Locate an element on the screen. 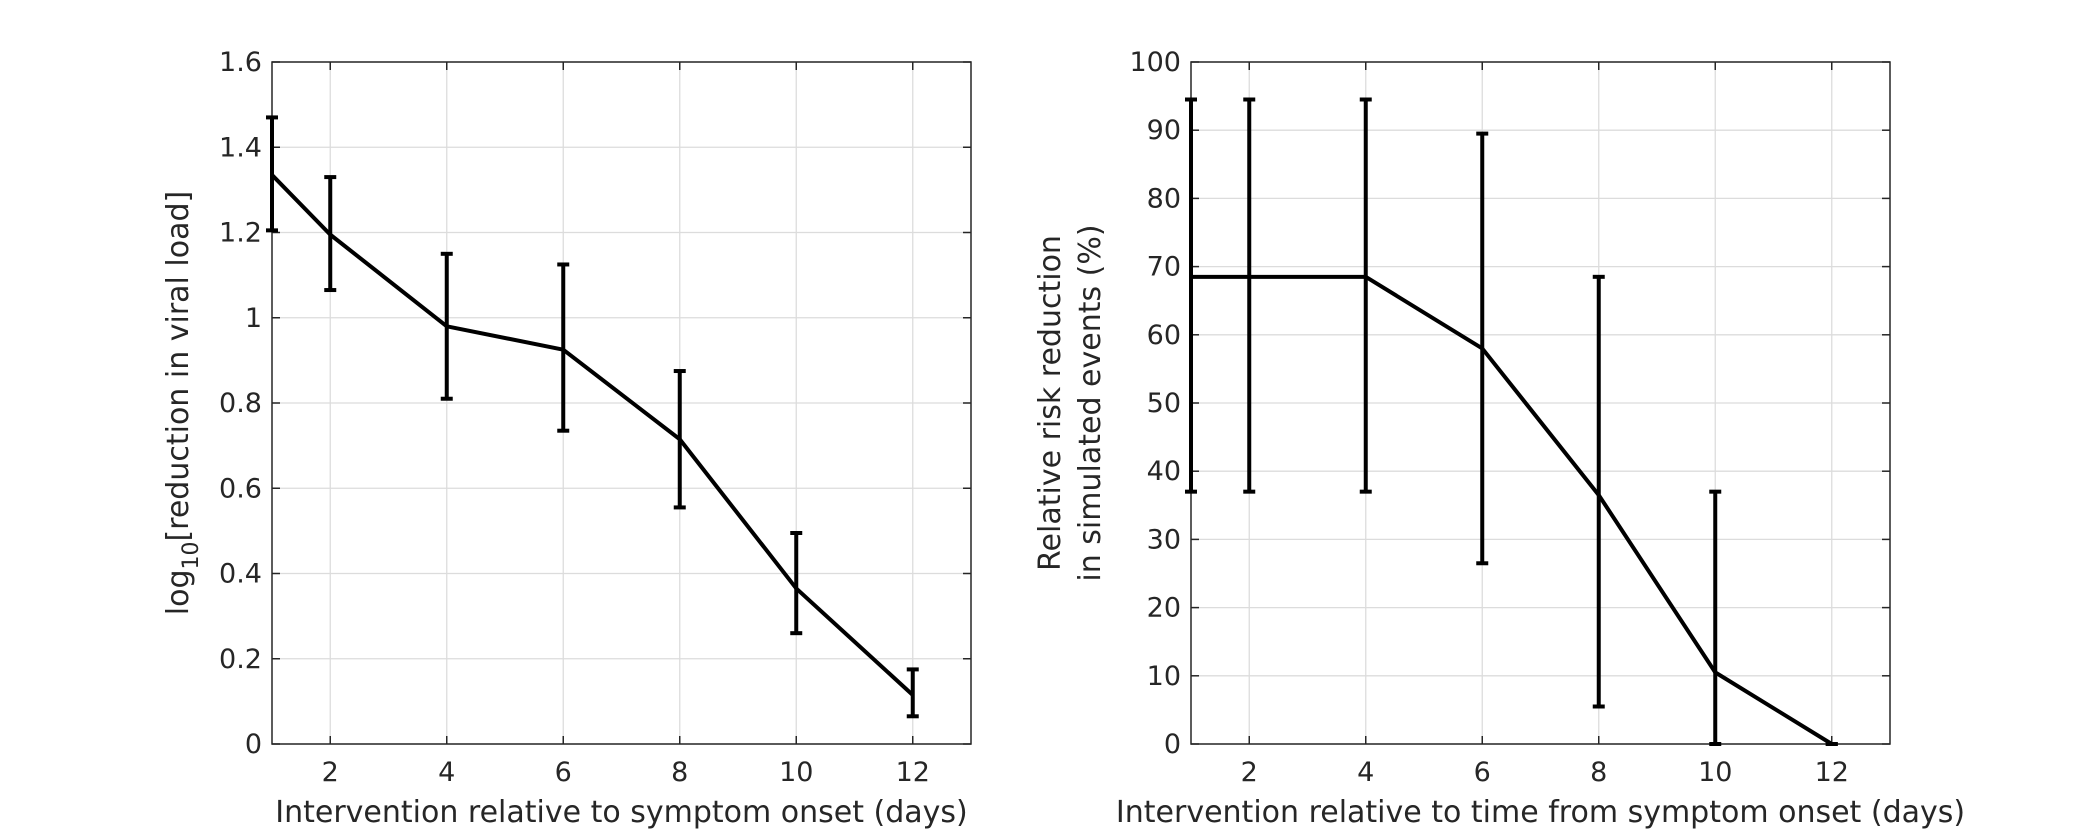 The image size is (2083, 833). y-axis-label: log10[reduction in viral load] is located at coordinates (182, 403).